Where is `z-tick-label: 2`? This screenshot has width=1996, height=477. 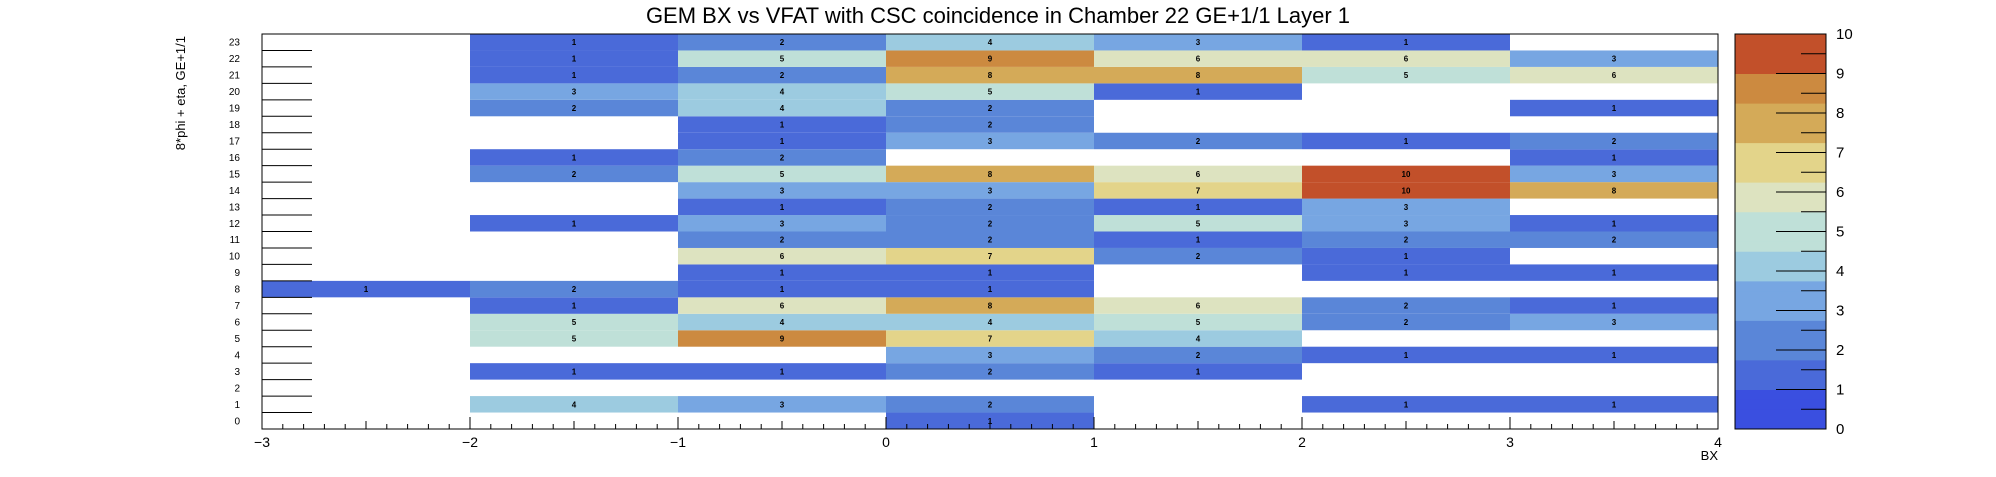 z-tick-label: 2 is located at coordinates (1840, 350).